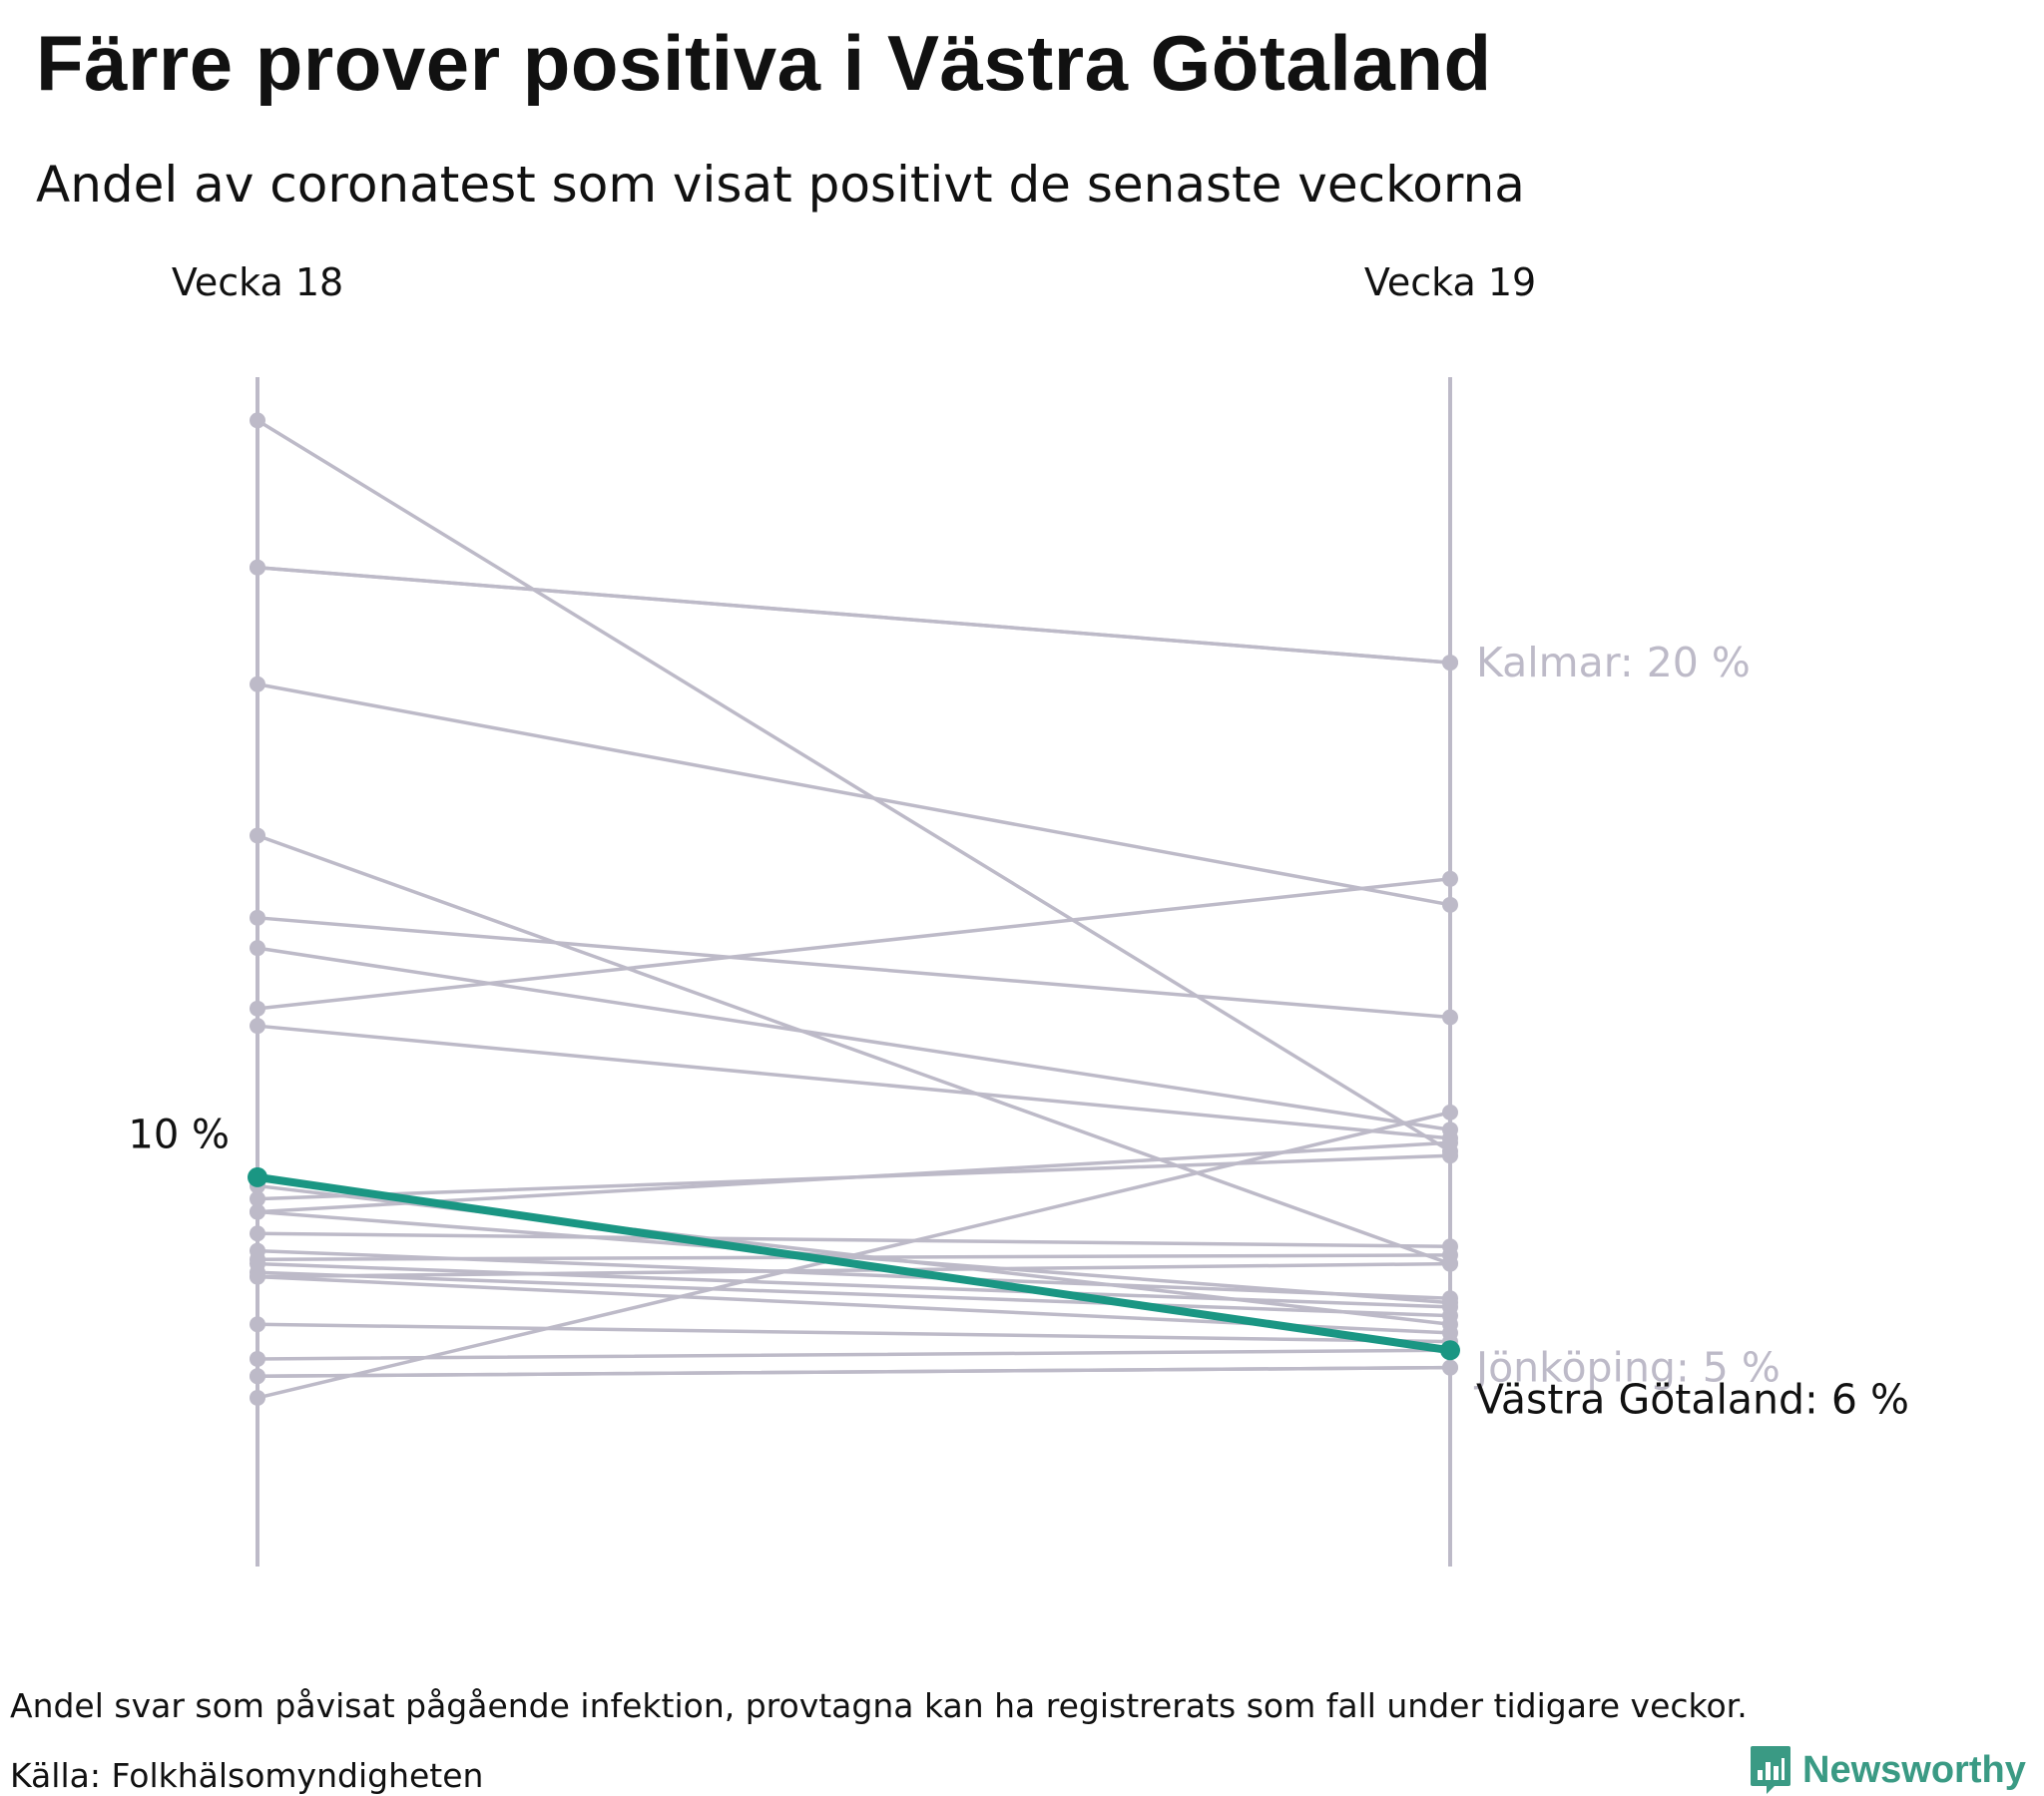 The width and height of the screenshot is (2044, 1796). I want to click on series-line-v-stra-g-taland, so click(854, 1263).